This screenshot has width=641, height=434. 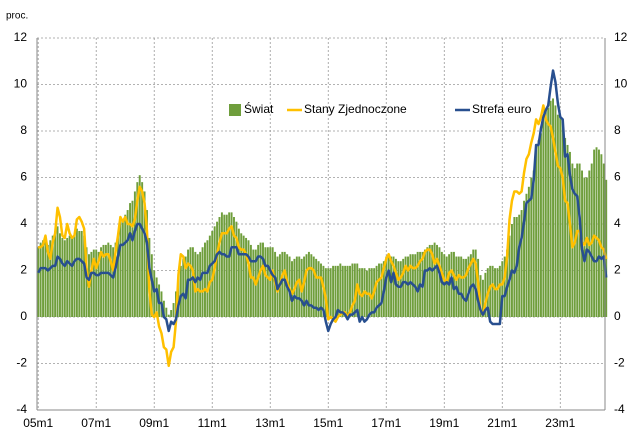 What do you see at coordinates (617, 177) in the screenshot?
I see `y2-tick-label: 6` at bounding box center [617, 177].